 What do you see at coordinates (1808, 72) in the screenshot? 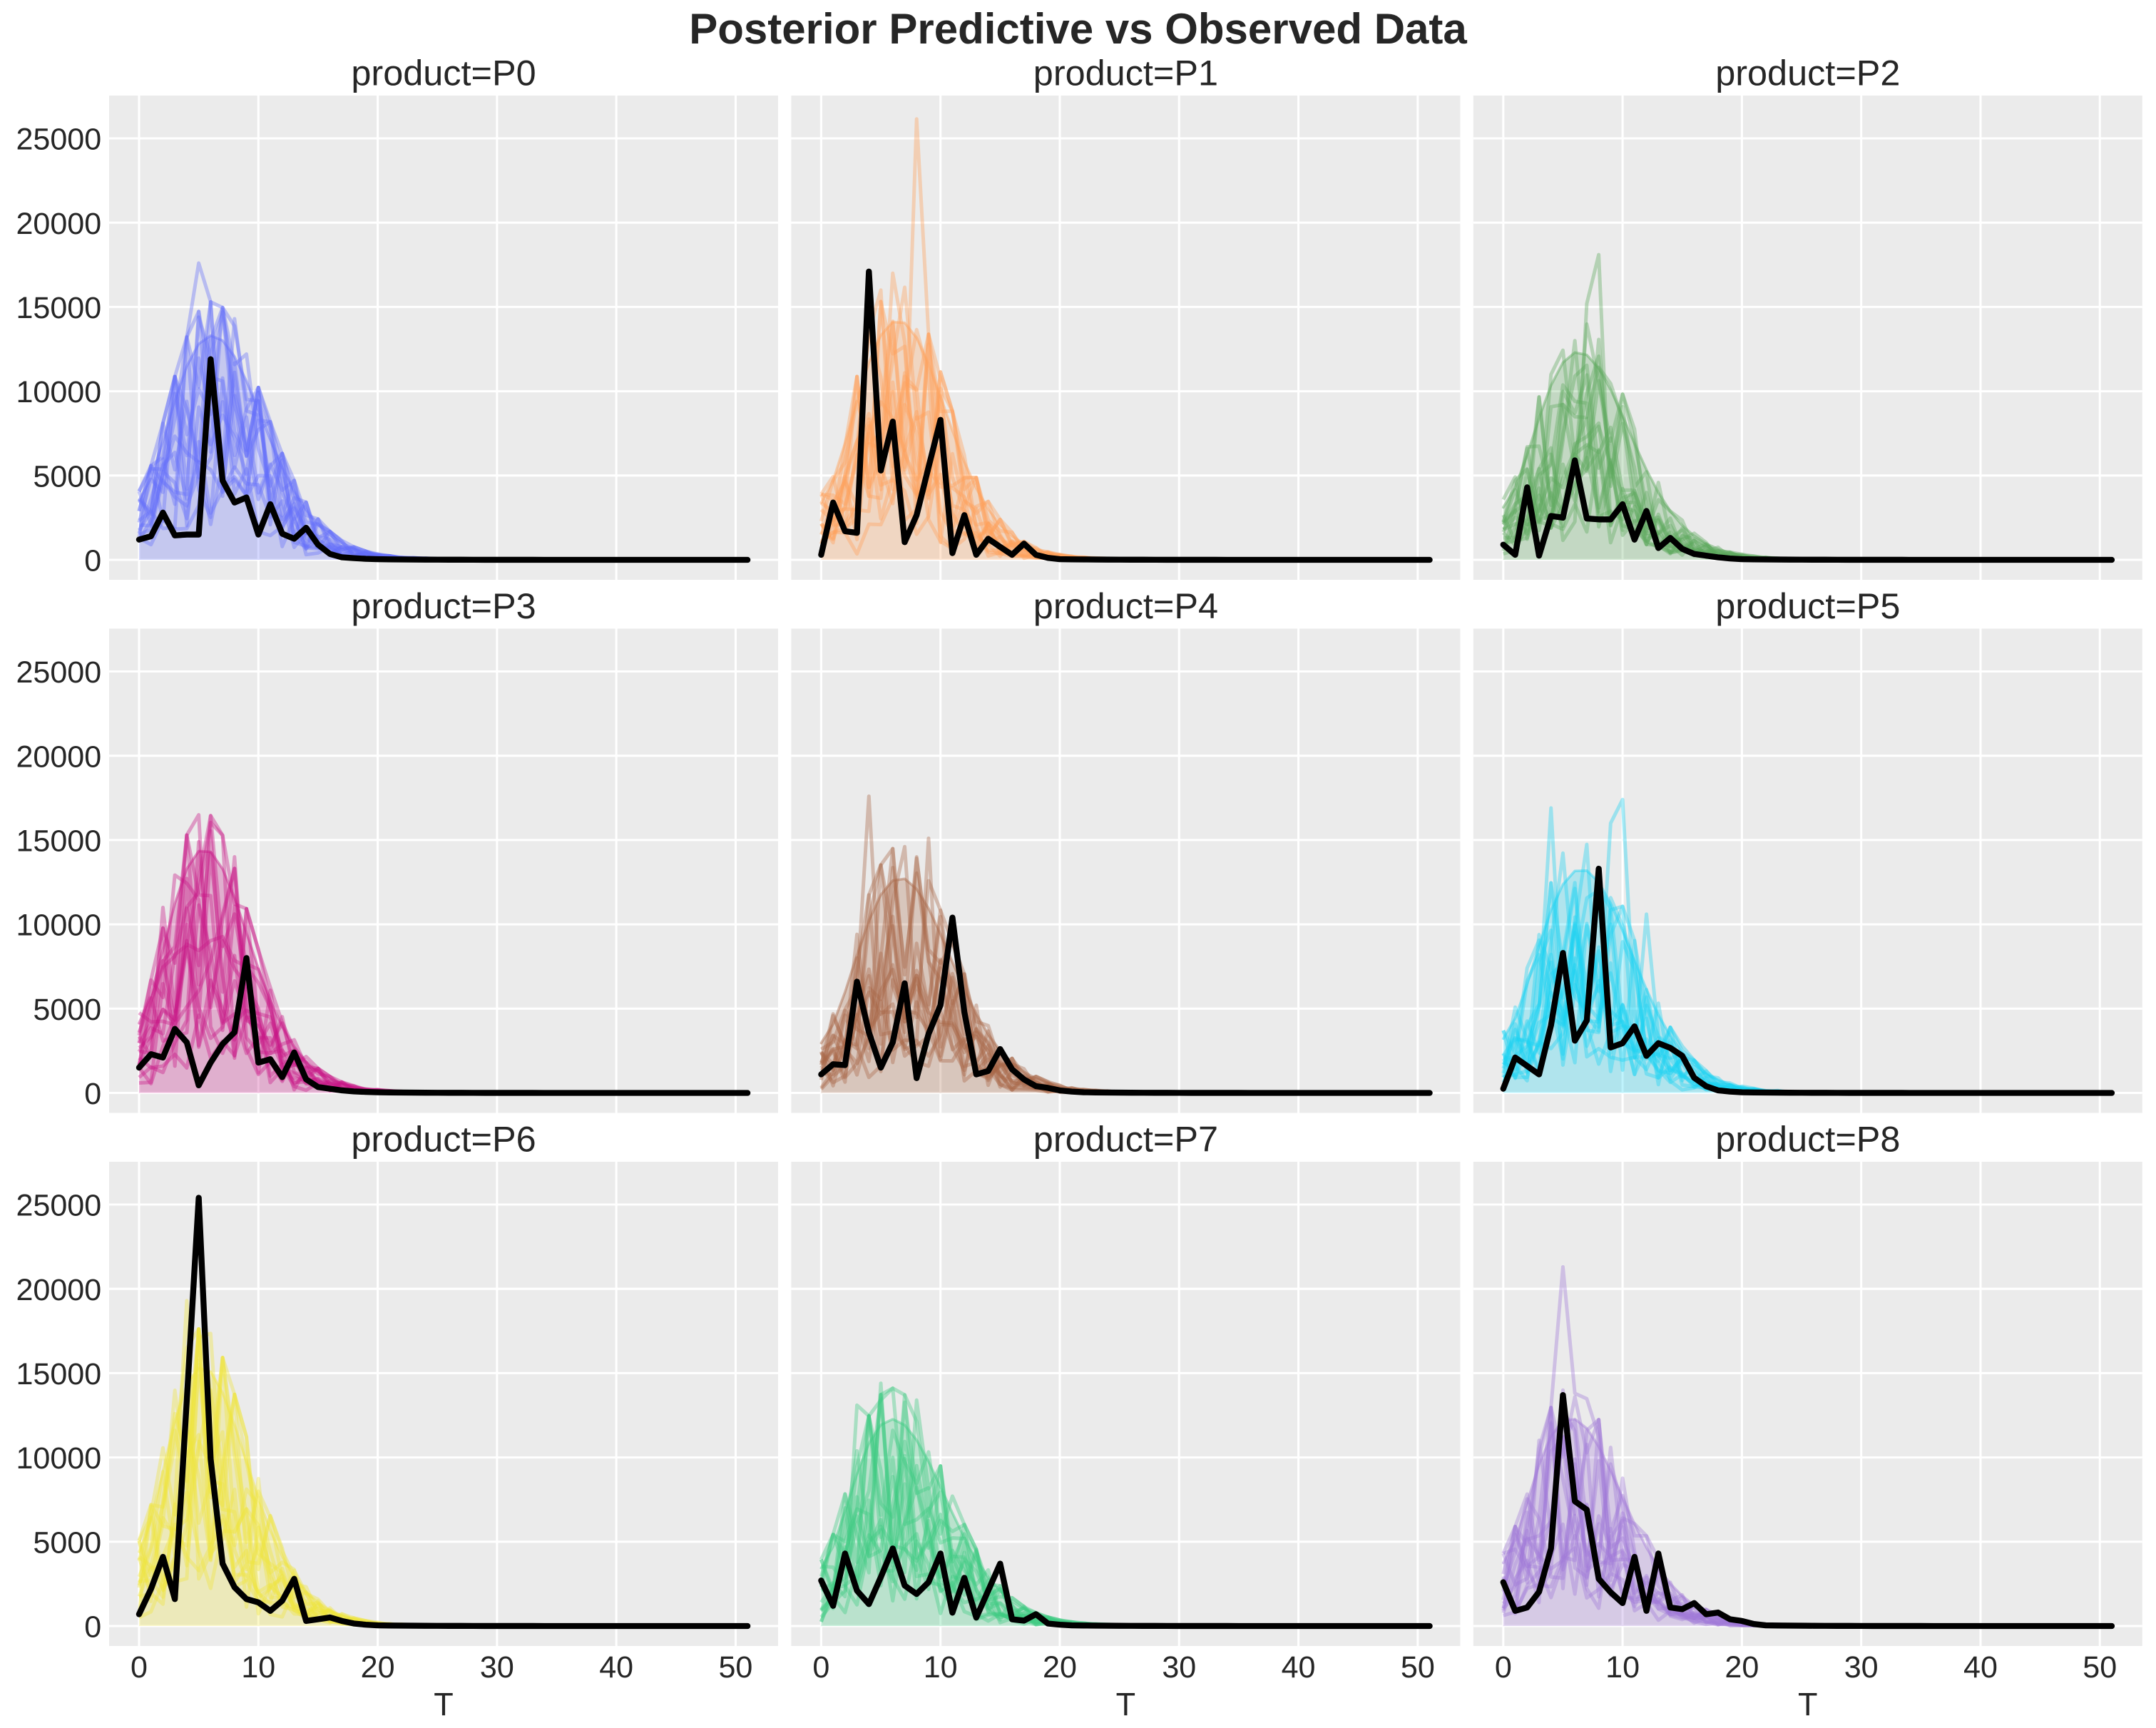
I see `svg-text: product=P2` at bounding box center [1808, 72].